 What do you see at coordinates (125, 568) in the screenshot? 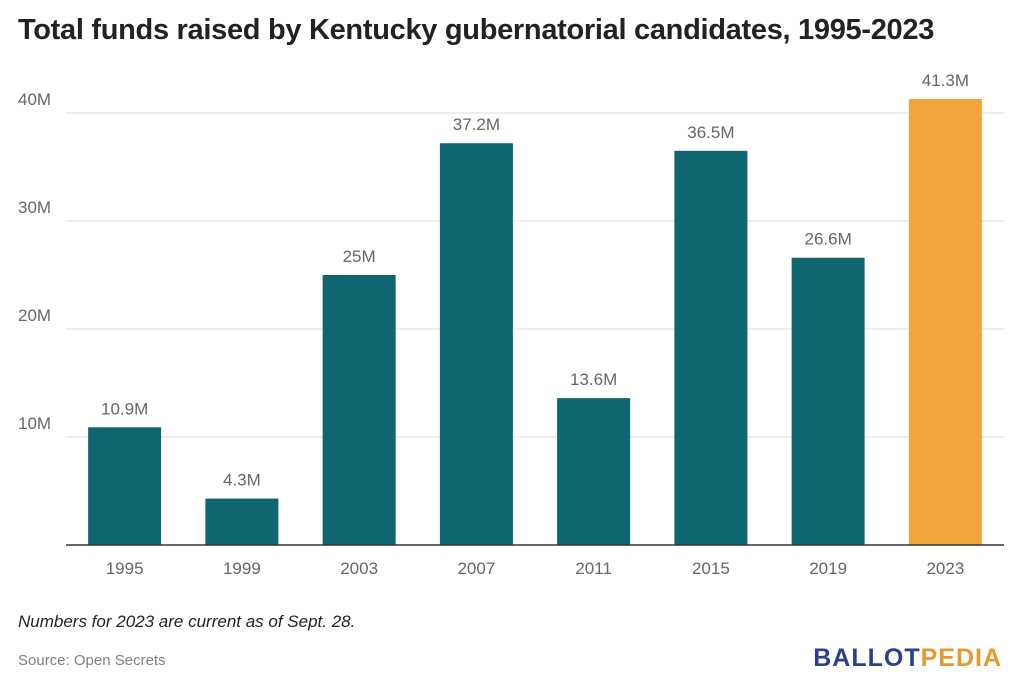
I see `x-tick-label: 1995` at bounding box center [125, 568].